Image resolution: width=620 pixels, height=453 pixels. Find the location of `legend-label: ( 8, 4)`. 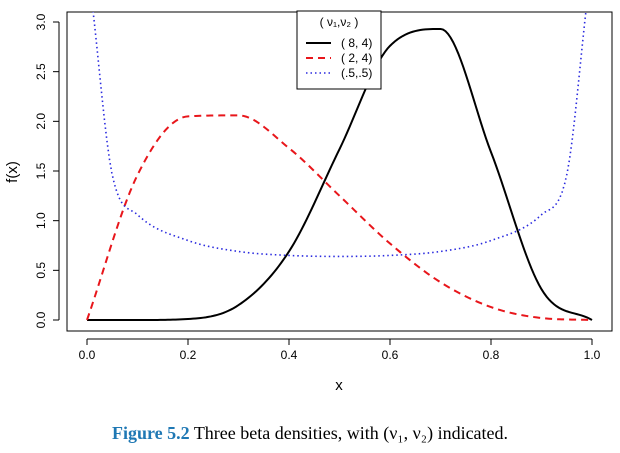

legend-label: ( 8, 4) is located at coordinates (356, 43).